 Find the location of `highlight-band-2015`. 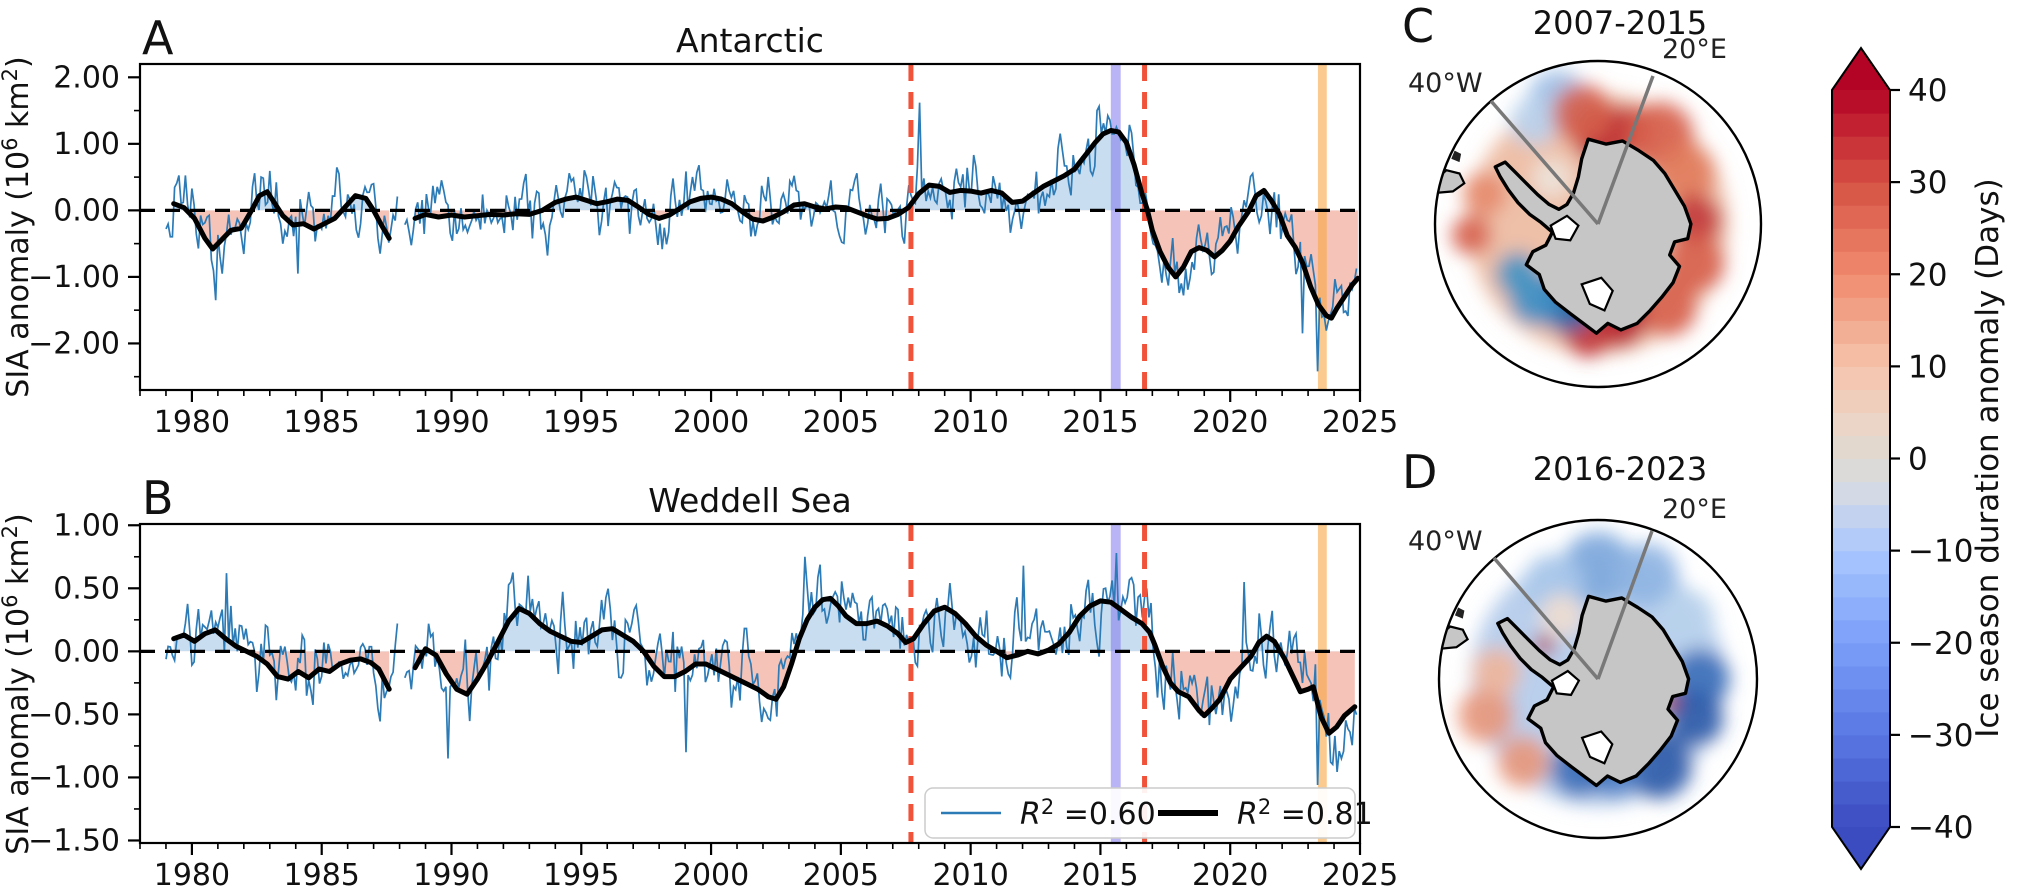

highlight-band-2015 is located at coordinates (1115, 683).